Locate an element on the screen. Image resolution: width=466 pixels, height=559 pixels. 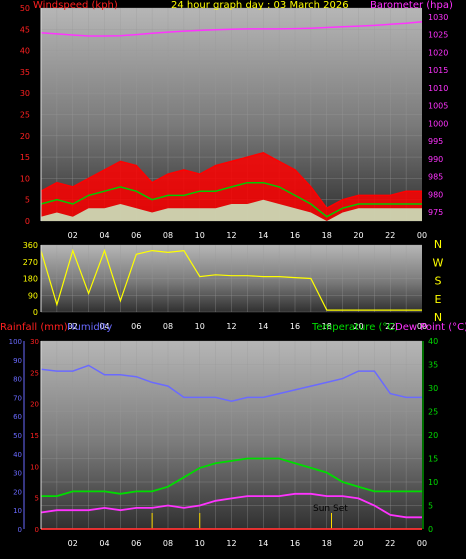
direction-tick-label: 270 is located at coordinates (30, 262).